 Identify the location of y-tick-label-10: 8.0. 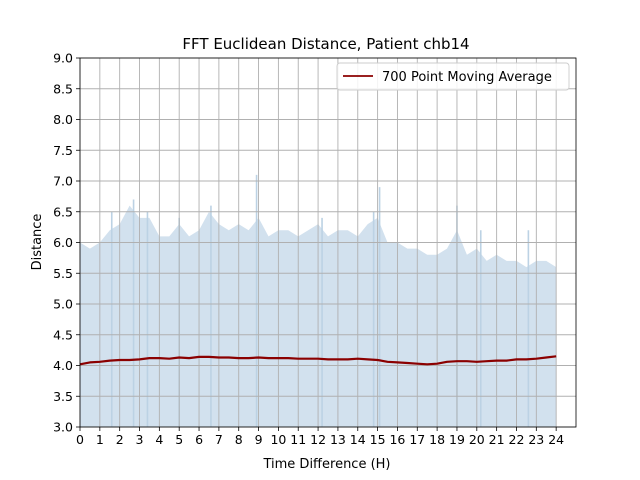
(63, 119).